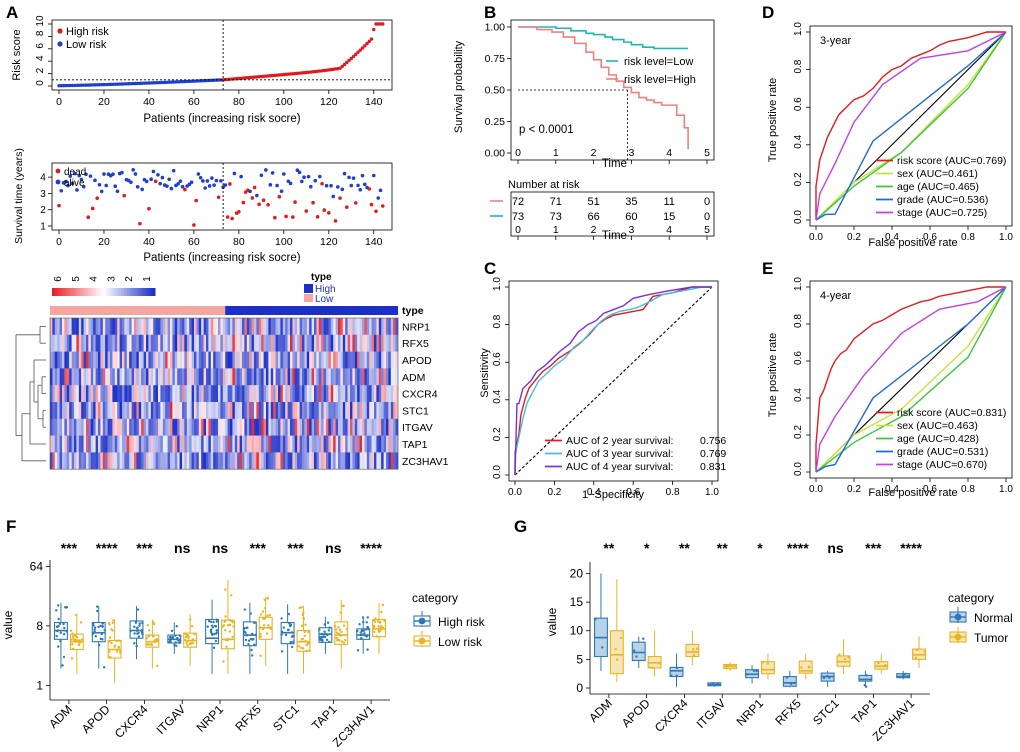 The width and height of the screenshot is (1020, 752). Describe the element at coordinates (816, 237) in the screenshot. I see `x-tick-label: 0.0` at that location.